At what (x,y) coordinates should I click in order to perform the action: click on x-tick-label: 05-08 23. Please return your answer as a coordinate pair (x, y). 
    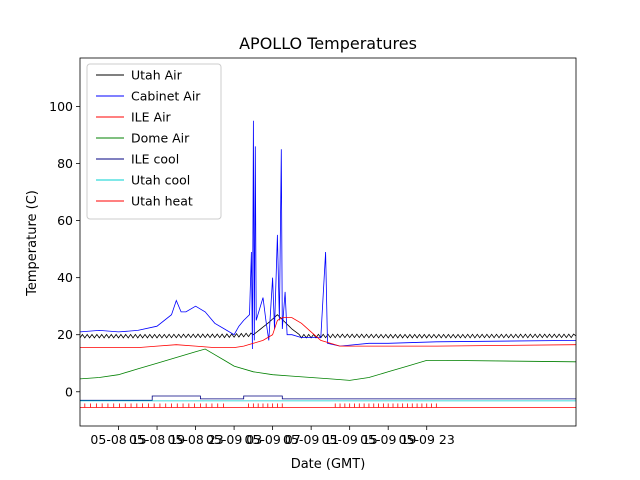
    Looking at the image, I should click on (195, 439).